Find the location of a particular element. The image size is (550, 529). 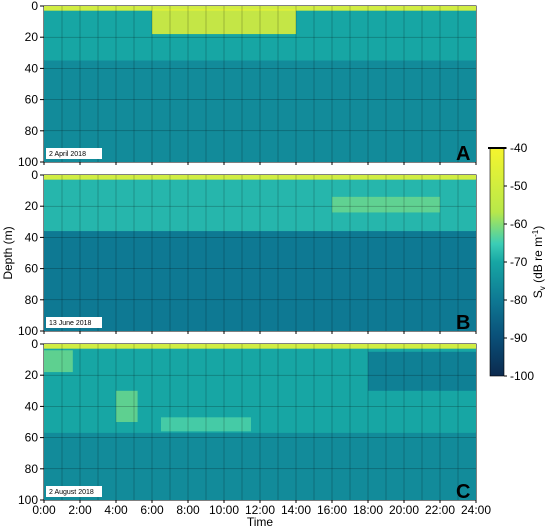

ytick-label-b-4: 80 is located at coordinates (32, 300).